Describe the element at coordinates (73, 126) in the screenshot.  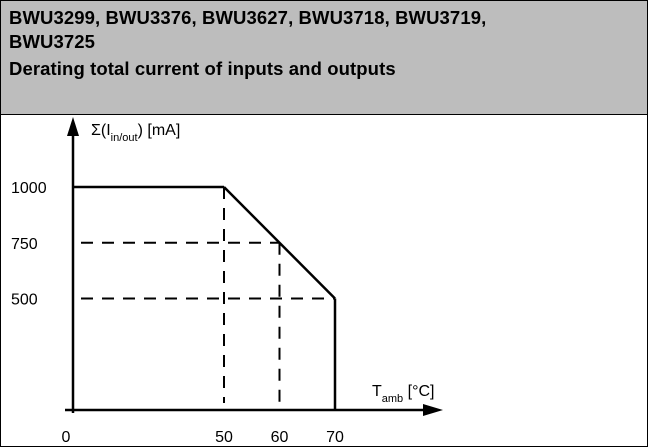
I see `y-axis-arrow` at that location.